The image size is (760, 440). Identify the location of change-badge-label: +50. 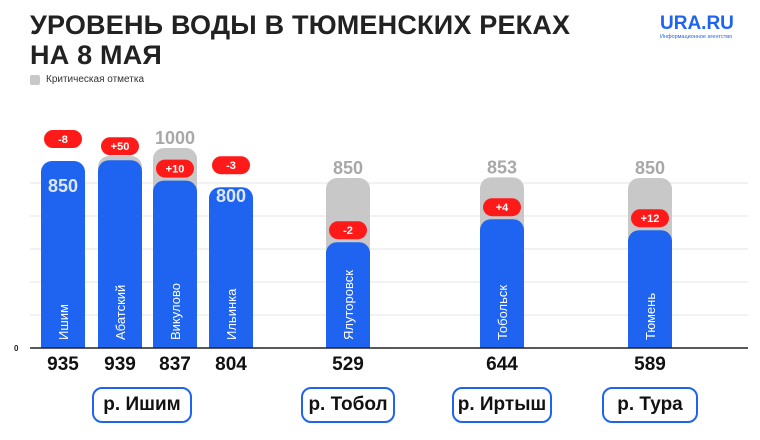
(120, 147).